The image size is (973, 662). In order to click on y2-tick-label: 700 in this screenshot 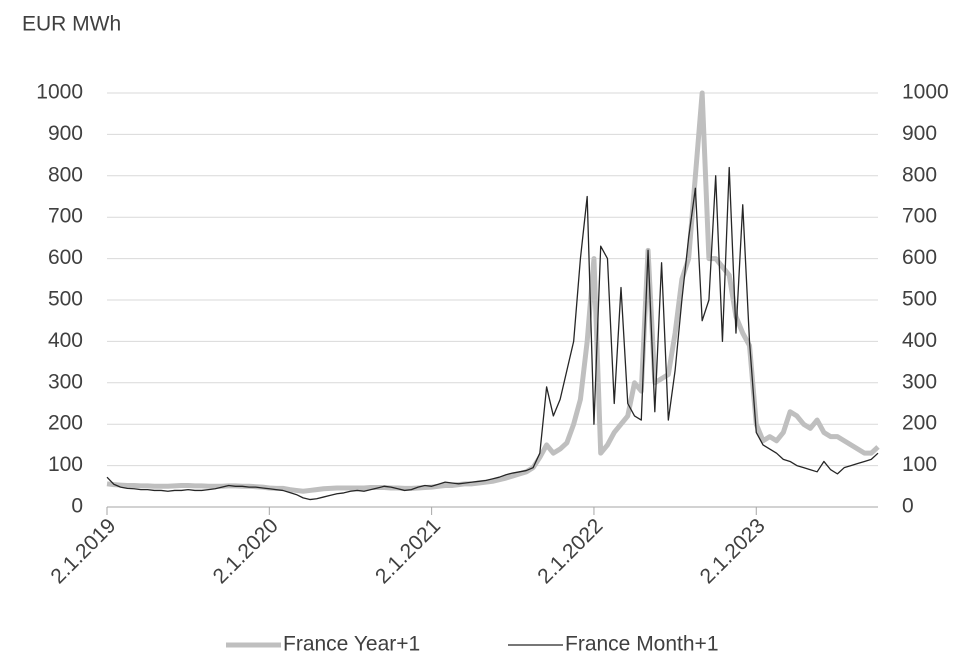, I will do `click(919, 216)`.